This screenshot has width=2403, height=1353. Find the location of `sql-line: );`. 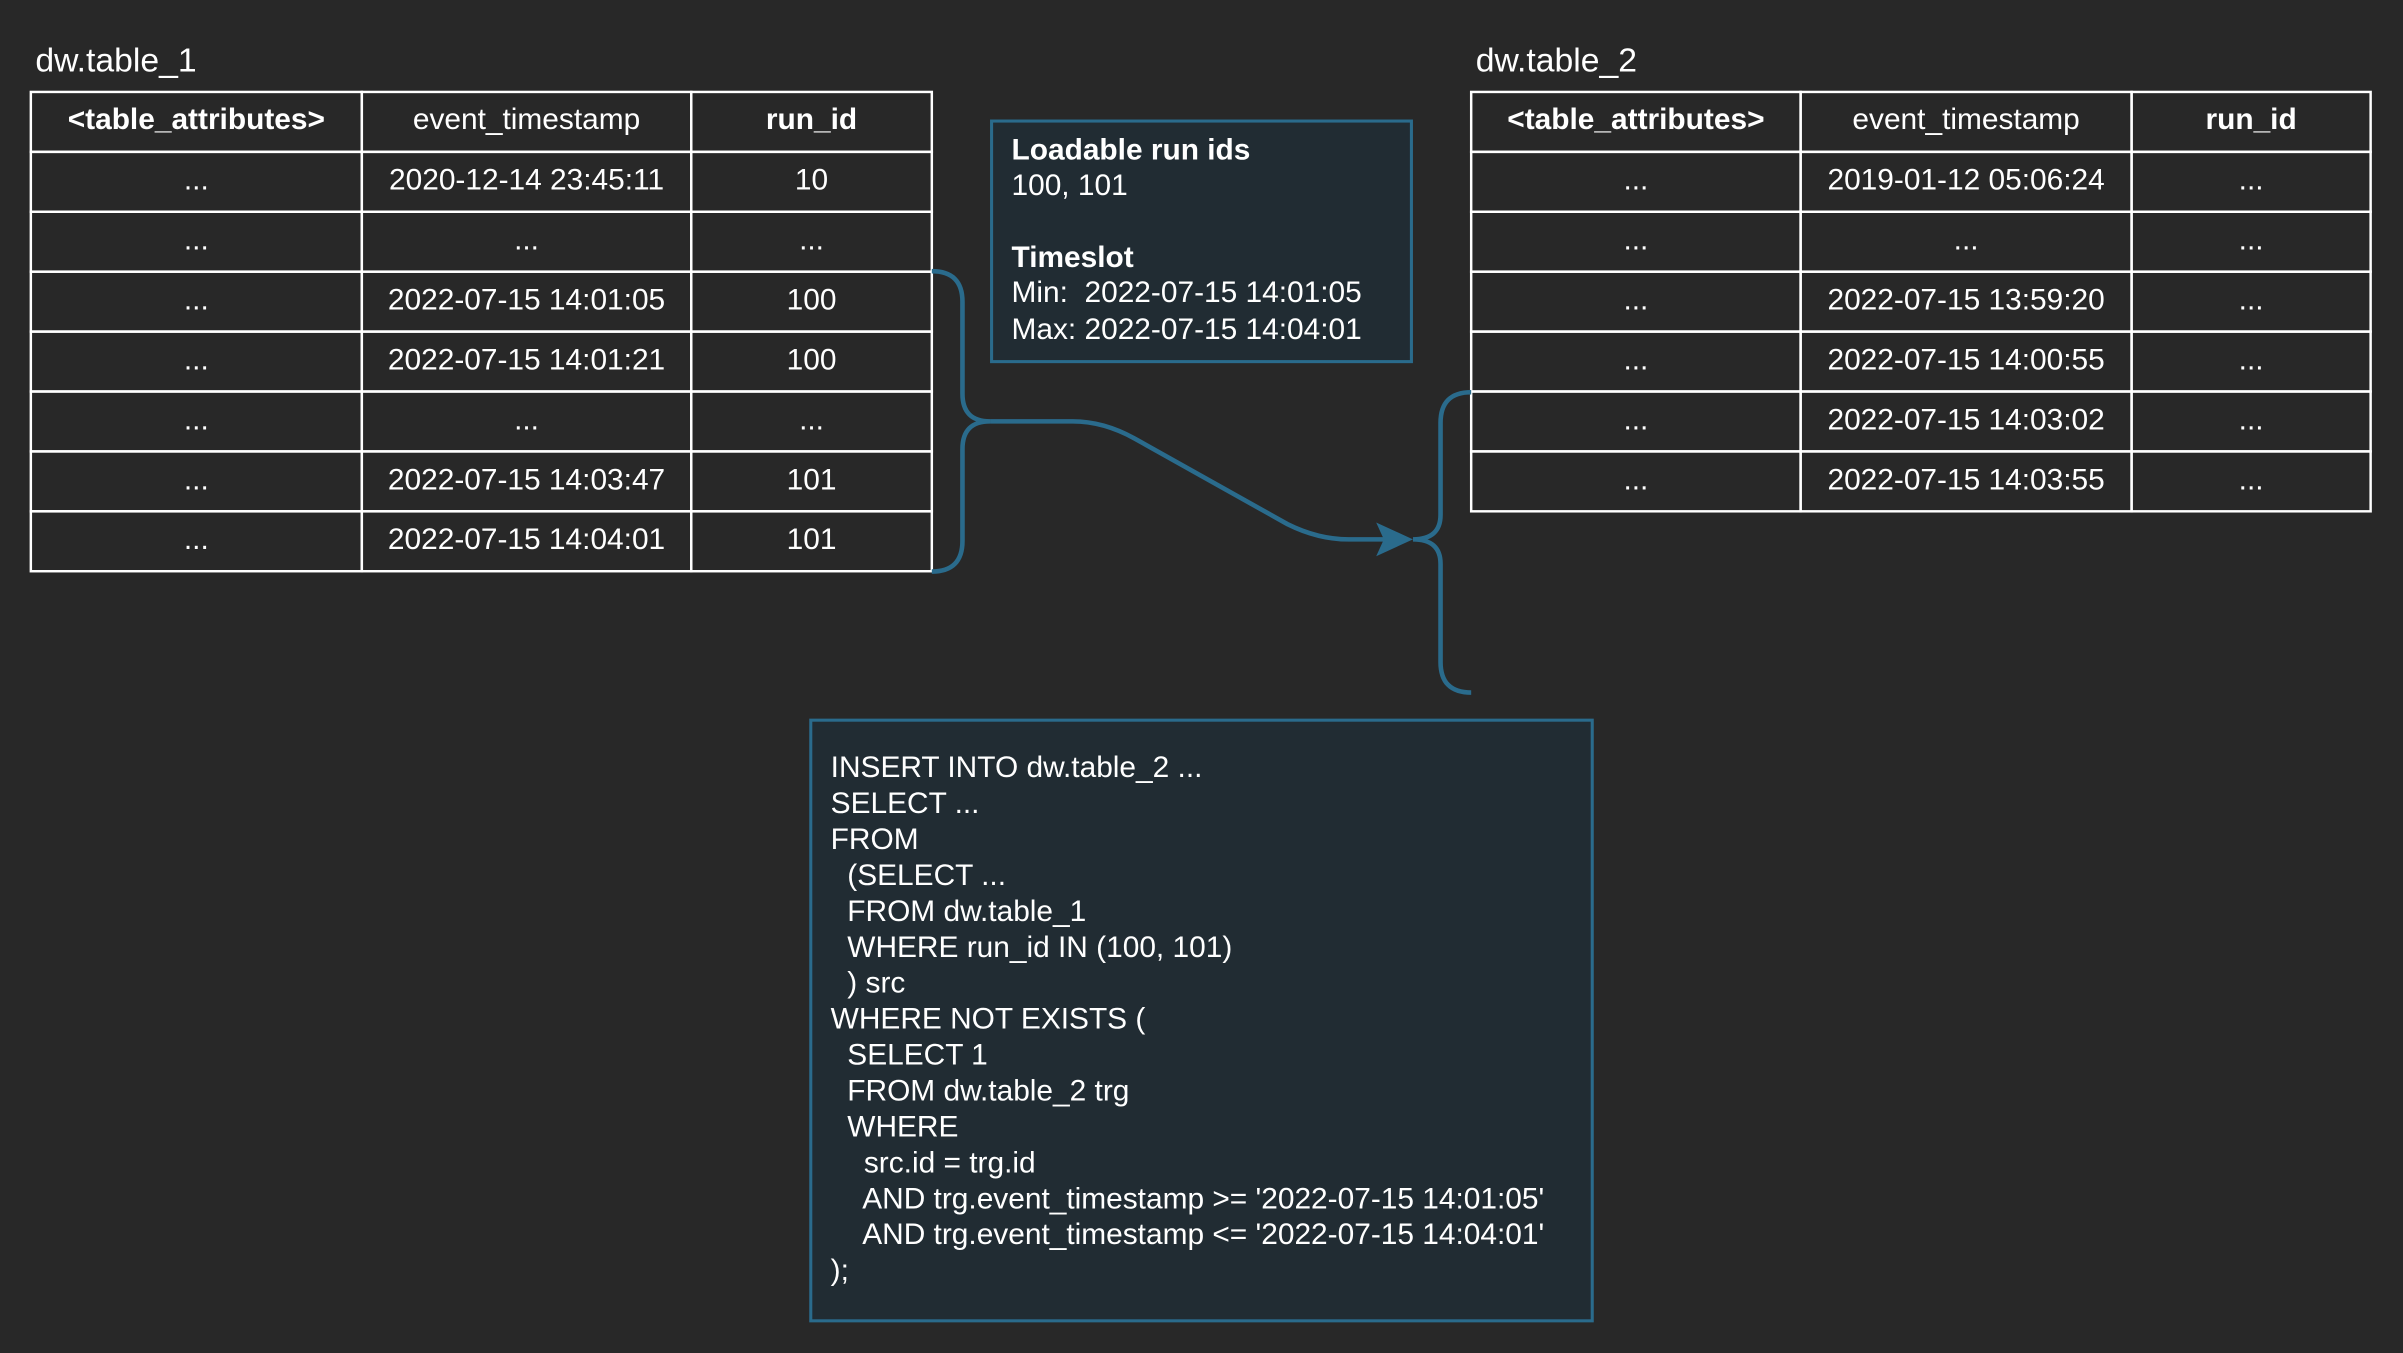

sql-line: ); is located at coordinates (840, 1270).